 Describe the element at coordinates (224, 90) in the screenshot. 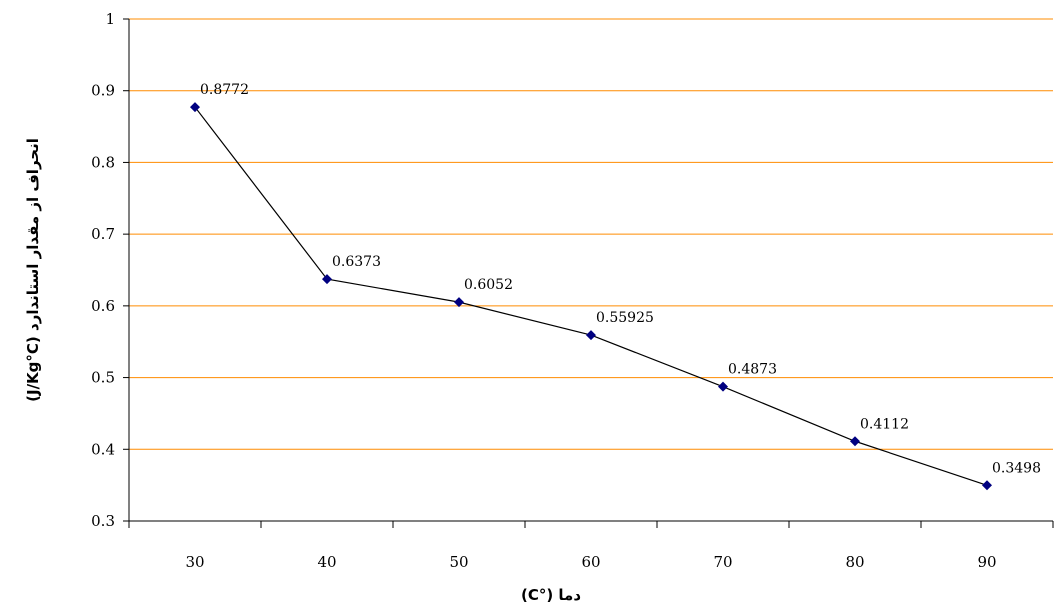

I see `data-label: 0.8772` at that location.